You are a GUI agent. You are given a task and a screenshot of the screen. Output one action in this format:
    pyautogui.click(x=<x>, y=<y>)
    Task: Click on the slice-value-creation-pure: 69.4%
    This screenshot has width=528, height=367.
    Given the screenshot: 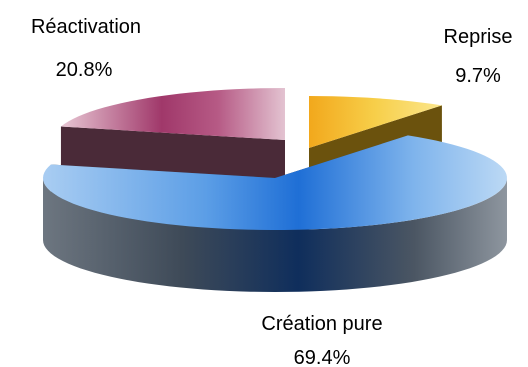 What is the action you would take?
    pyautogui.click(x=322, y=357)
    